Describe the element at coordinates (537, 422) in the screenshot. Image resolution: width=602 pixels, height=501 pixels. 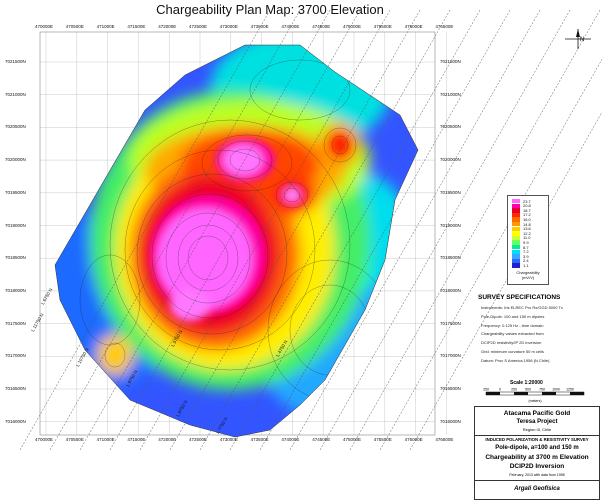
I see `project-name: Teresa Project` at that location.